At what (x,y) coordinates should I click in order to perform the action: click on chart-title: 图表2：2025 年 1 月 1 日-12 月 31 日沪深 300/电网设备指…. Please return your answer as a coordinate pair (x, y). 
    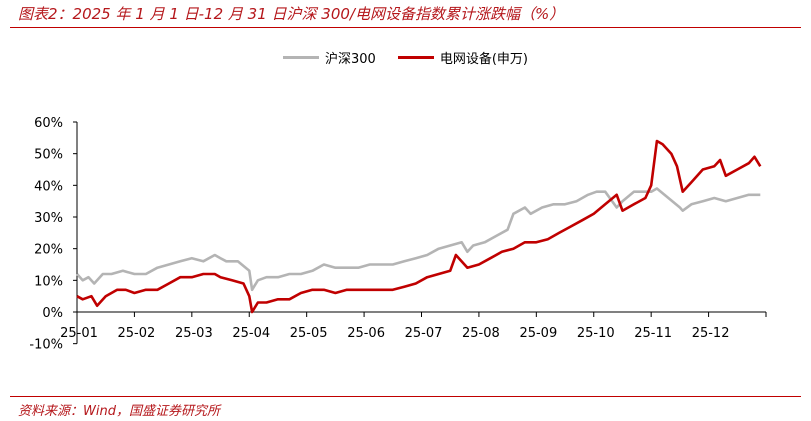
    Looking at the image, I should click on (291, 14).